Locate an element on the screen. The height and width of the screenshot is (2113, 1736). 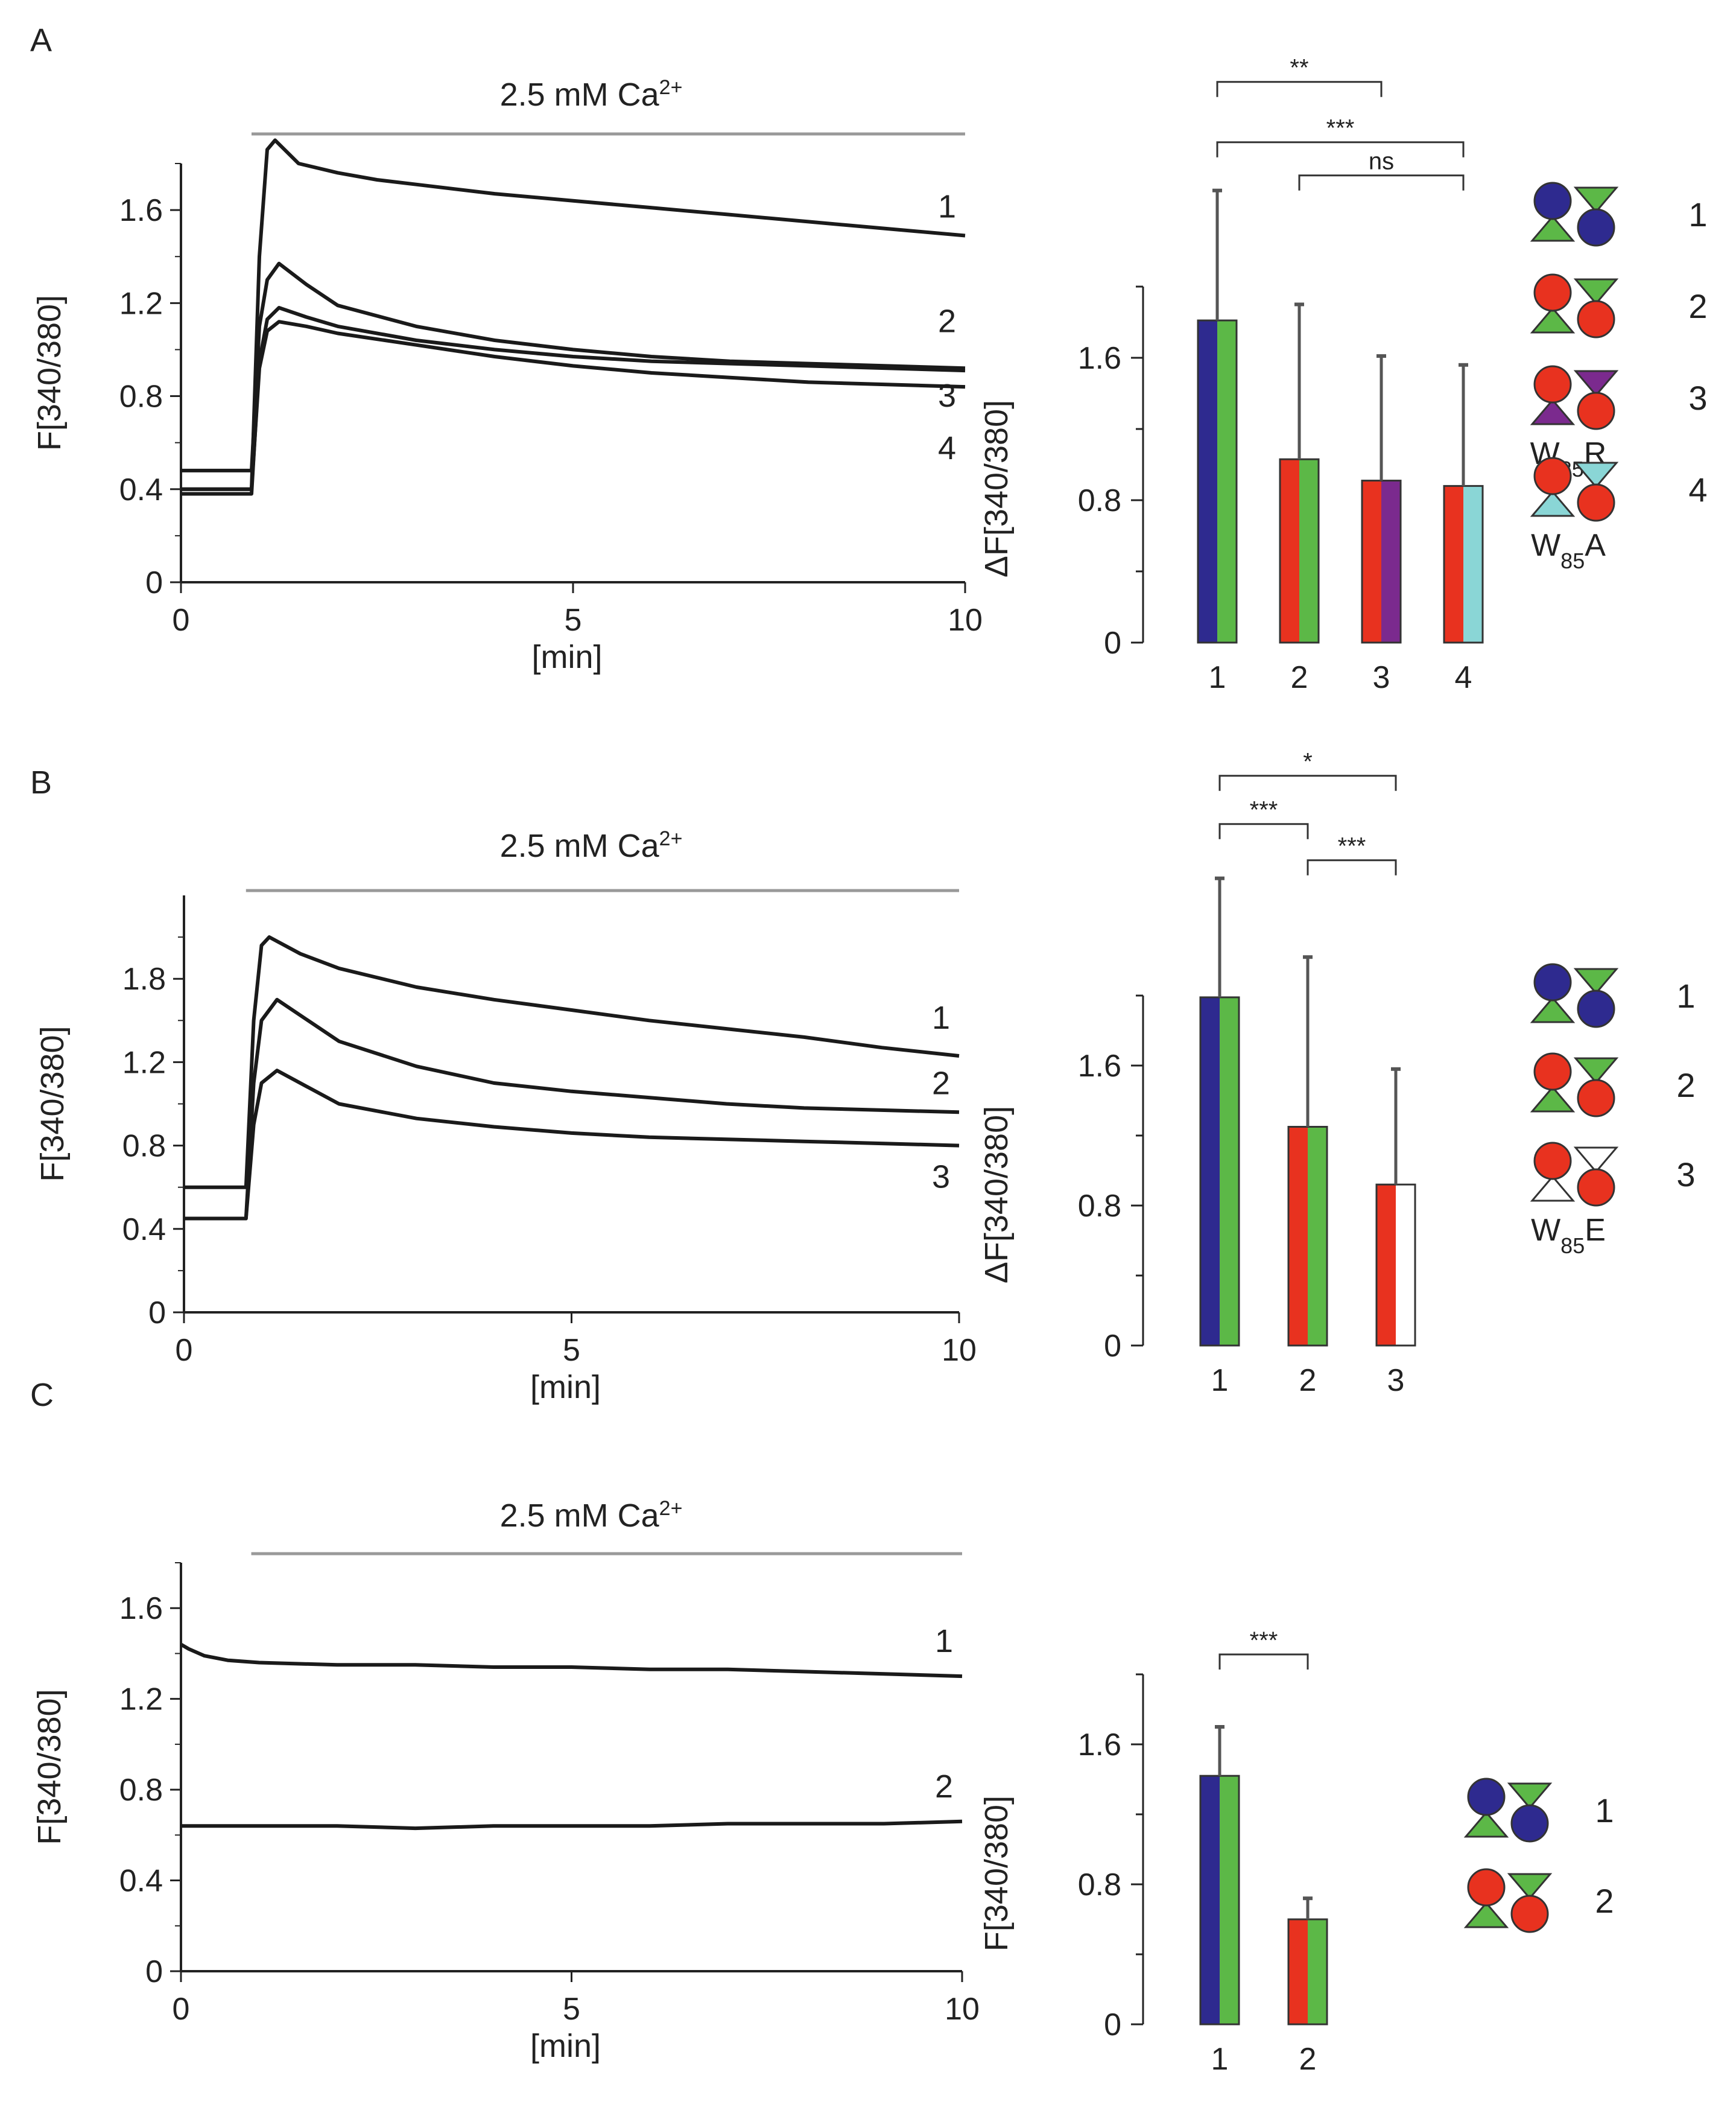
bar-3-right is located at coordinates (1391, 561).